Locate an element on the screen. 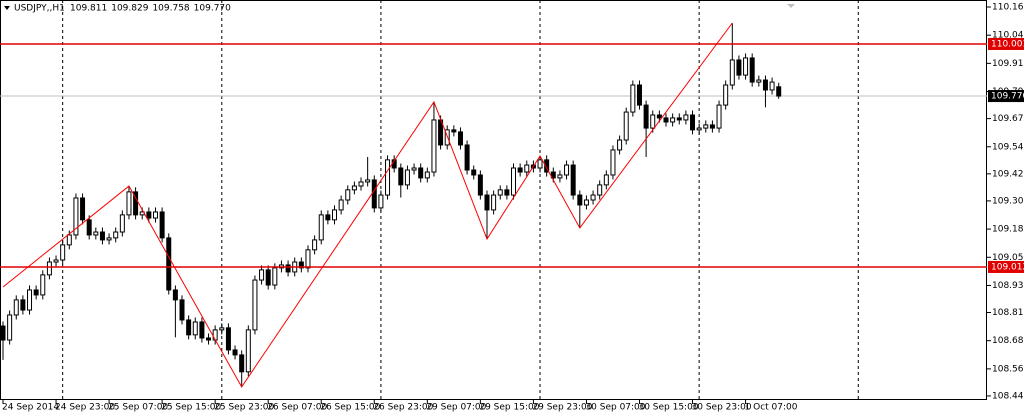 The image size is (1024, 413). y-tick-label: 109.425 is located at coordinates (1008, 174).